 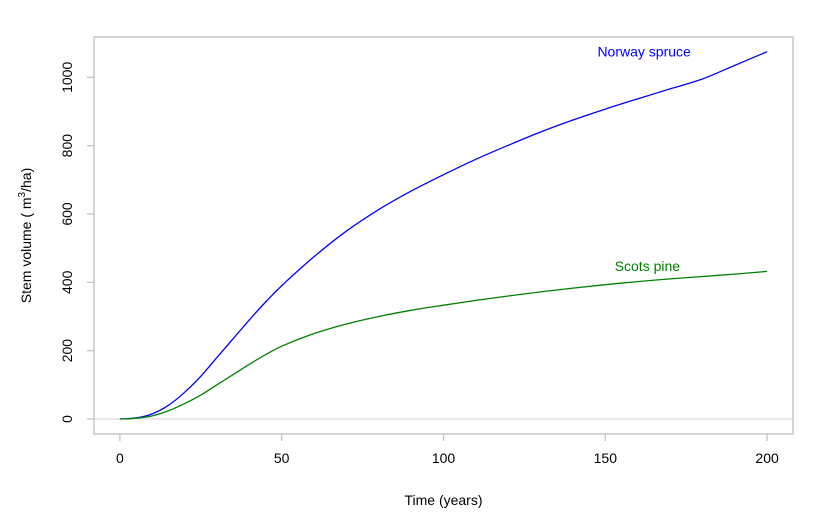 I want to click on y-tick-label: 200, so click(x=67, y=351).